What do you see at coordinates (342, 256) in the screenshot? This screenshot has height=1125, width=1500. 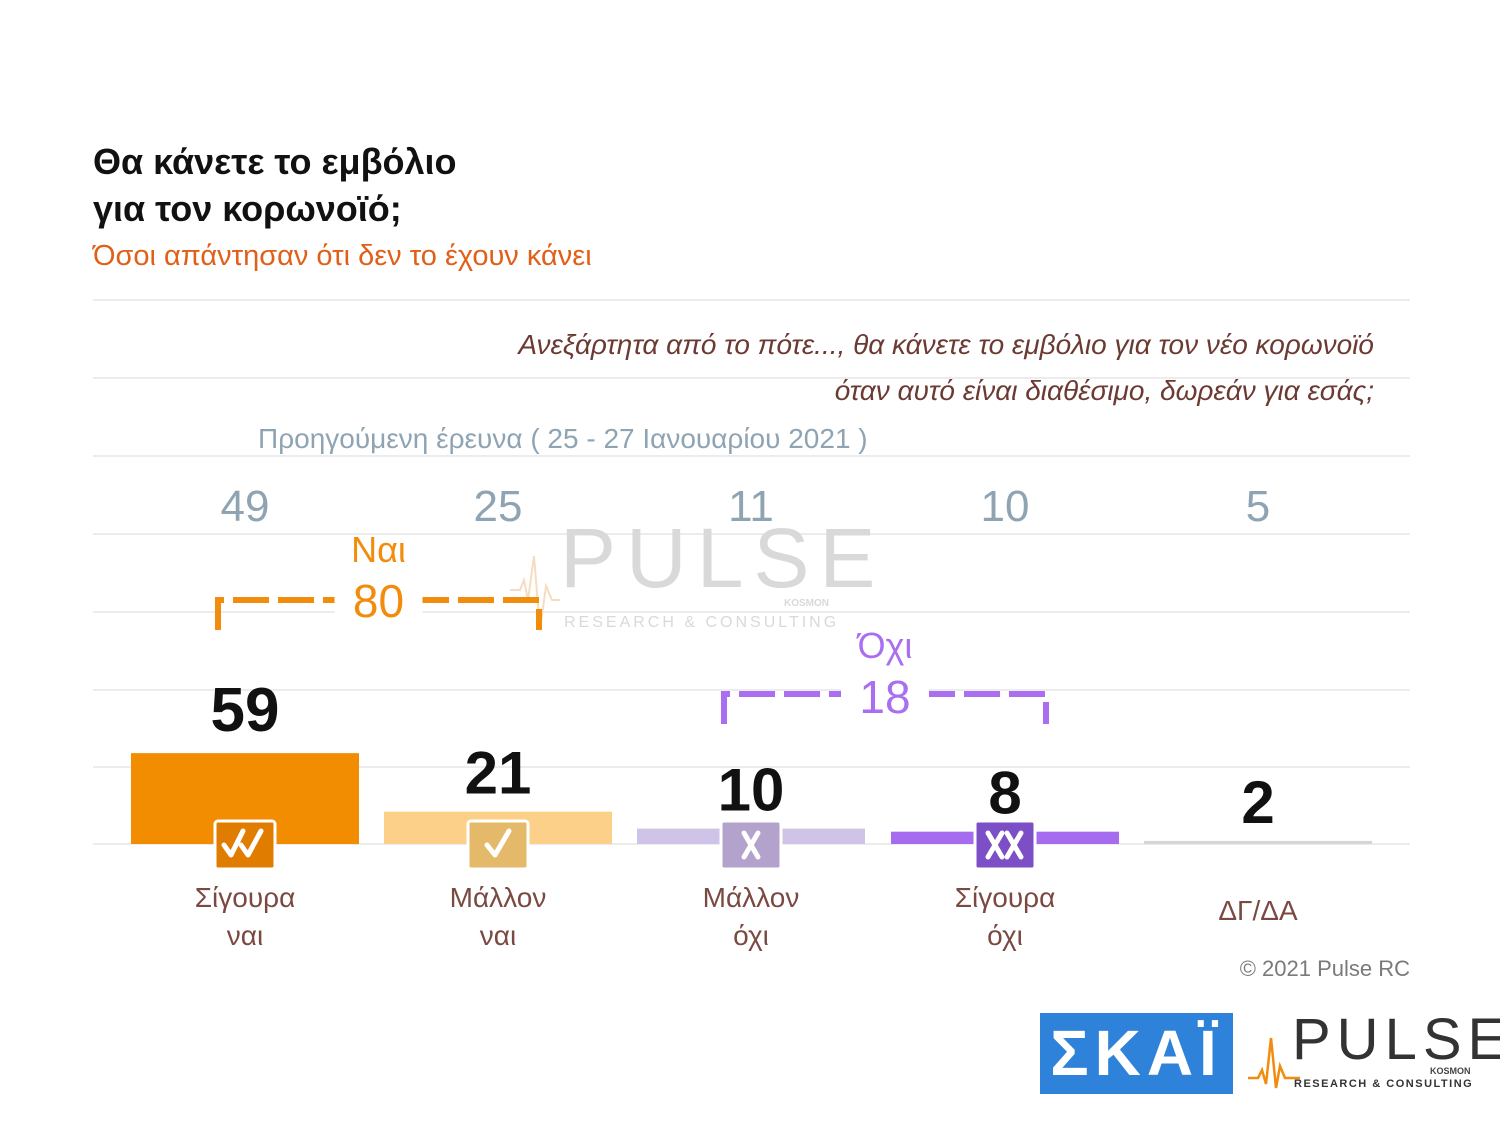 I see `chart-subtitle: Όσοι απάντησαν ότι δεν το έχουν κάνει` at bounding box center [342, 256].